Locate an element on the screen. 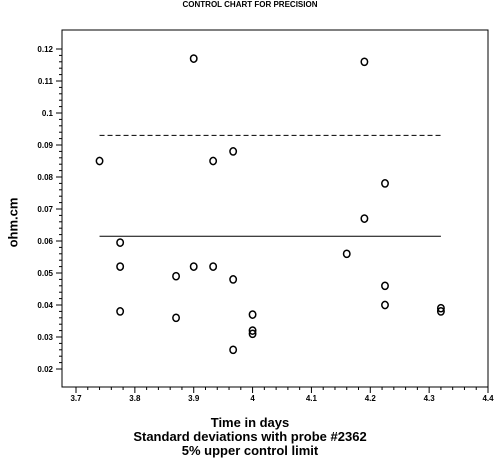 The width and height of the screenshot is (500, 461). x-tick-label: 4.2 is located at coordinates (371, 398).